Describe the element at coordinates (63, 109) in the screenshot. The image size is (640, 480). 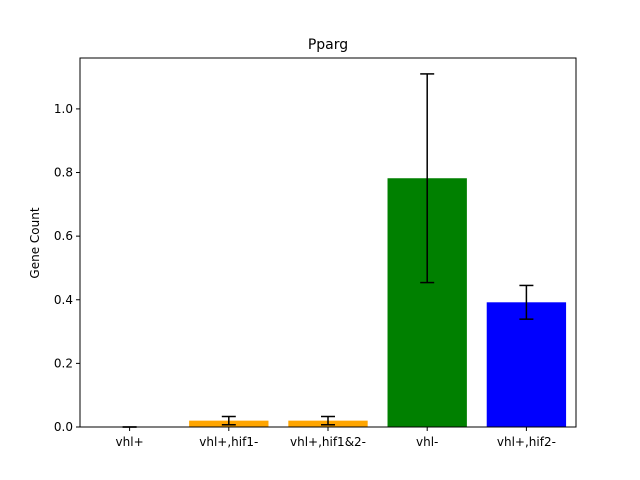
I see `y-tick-label-5: 1.0` at that location.